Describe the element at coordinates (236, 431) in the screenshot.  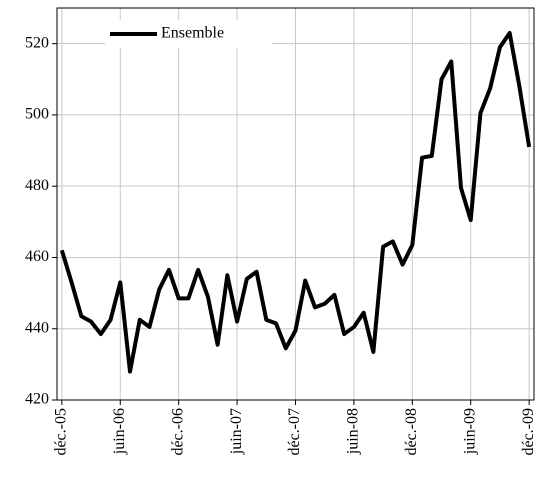
I see `x-tick-label: juin-07` at that location.